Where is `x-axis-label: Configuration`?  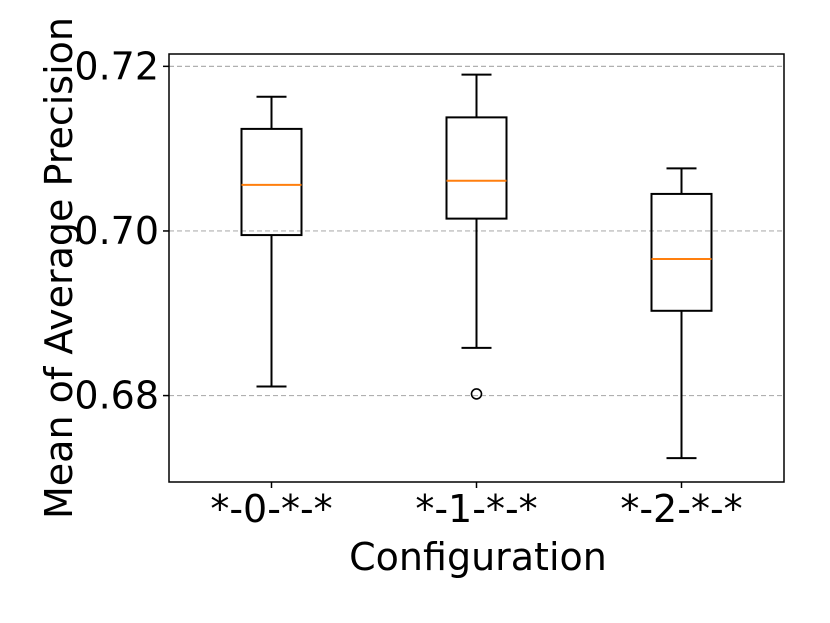
x-axis-label: Configuration is located at coordinates (478, 557).